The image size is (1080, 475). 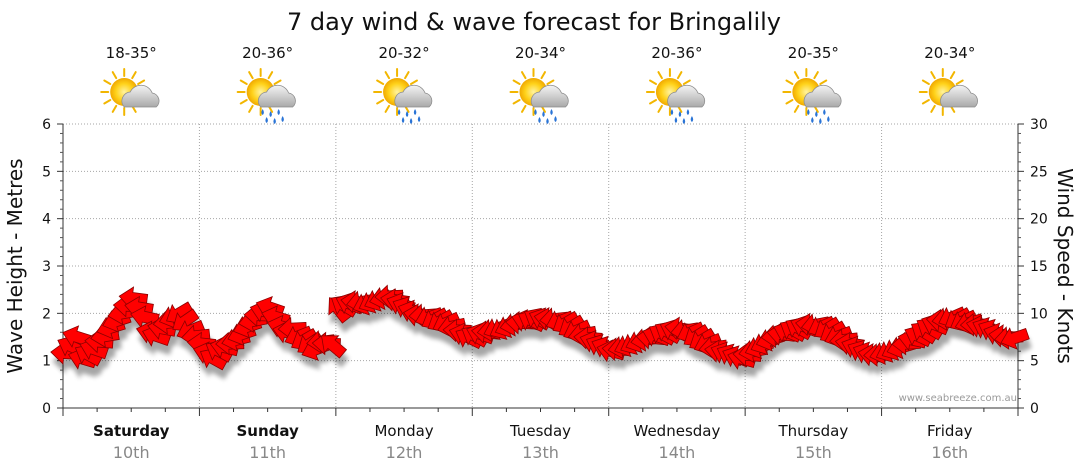 I want to click on left-tick-label: 3, so click(x=46, y=267).